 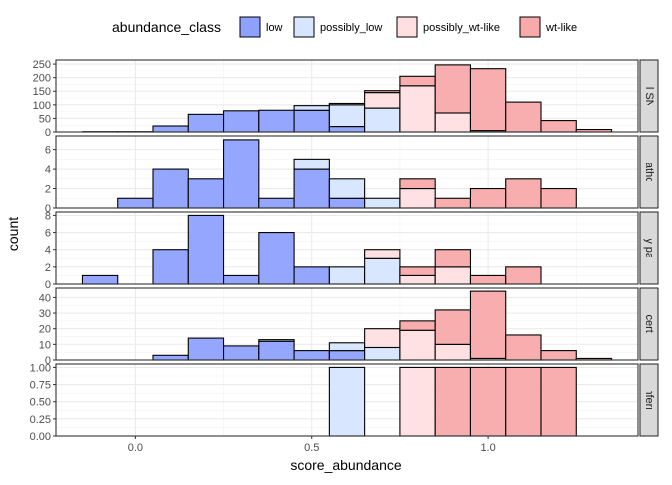 What do you see at coordinates (250, 27) in the screenshot?
I see `legend-key-low` at bounding box center [250, 27].